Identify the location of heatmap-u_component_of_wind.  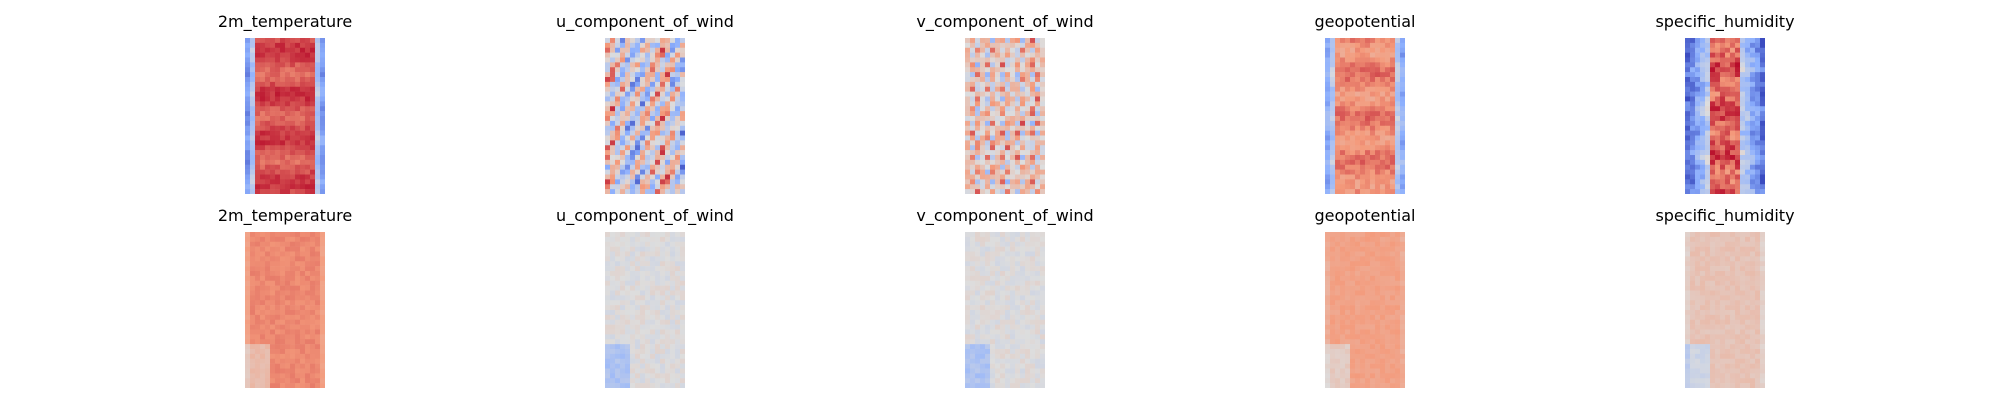
(645, 116).